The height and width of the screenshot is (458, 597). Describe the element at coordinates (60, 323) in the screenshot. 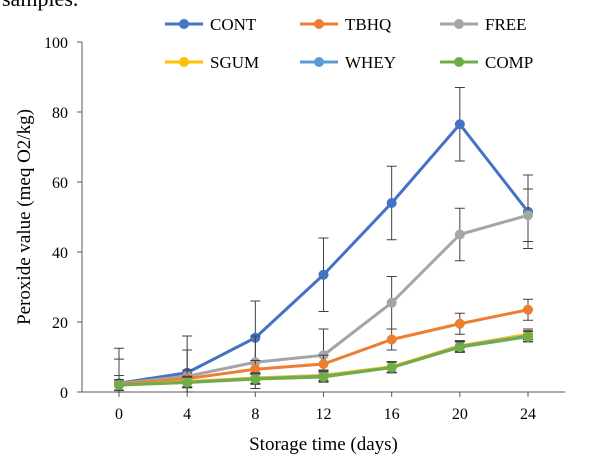

I see `y-tick-label: 20` at that location.